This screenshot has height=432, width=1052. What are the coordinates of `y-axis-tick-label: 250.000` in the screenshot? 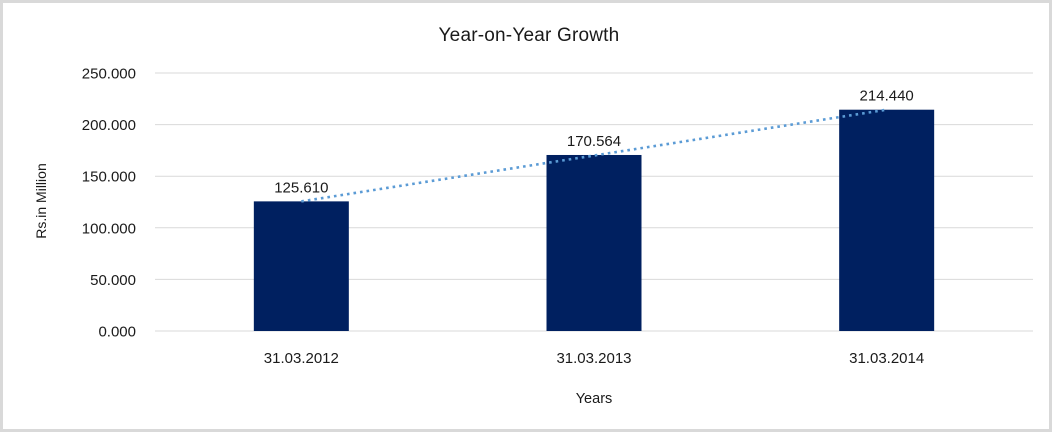 It's located at (109, 74).